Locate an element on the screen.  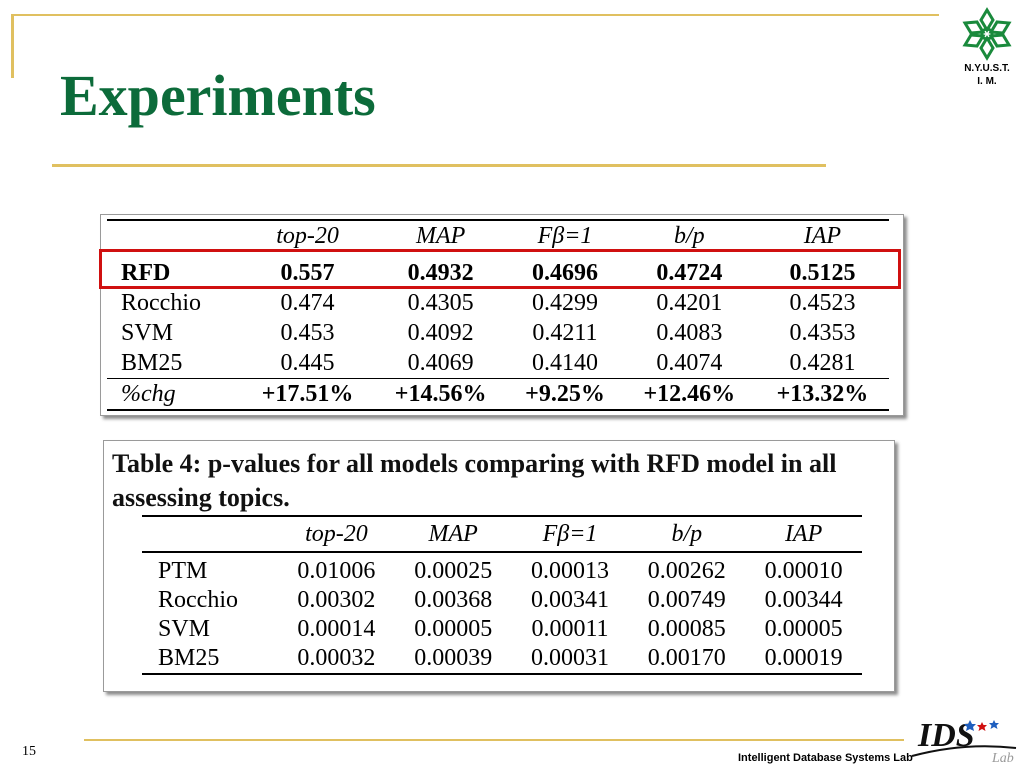
logo-ids-text: IDS is located at coordinates (946, 735).